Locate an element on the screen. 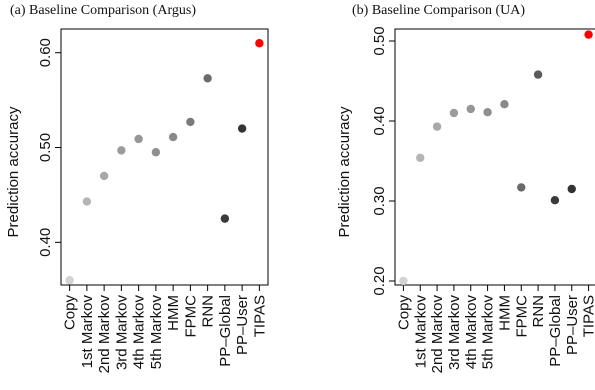 Image resolution: width=595 pixels, height=390 pixels. chart-title-b: (b) Baseline Comparison (UA) is located at coordinates (438, 10).